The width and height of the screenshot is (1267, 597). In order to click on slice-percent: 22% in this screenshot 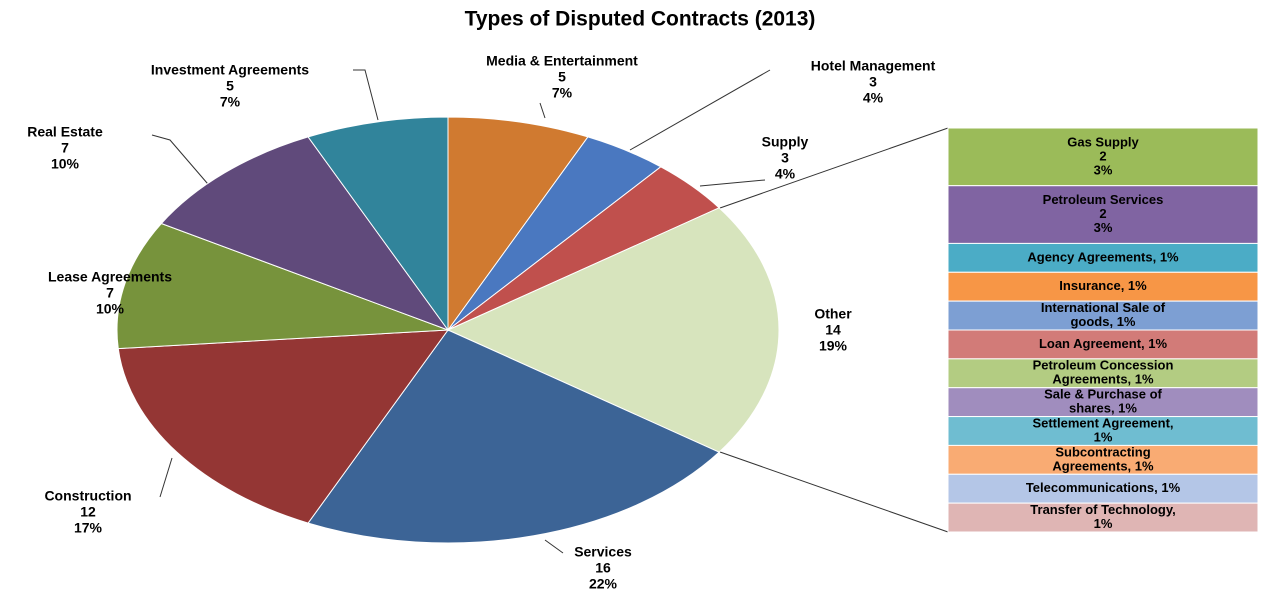, I will do `click(603, 584)`.